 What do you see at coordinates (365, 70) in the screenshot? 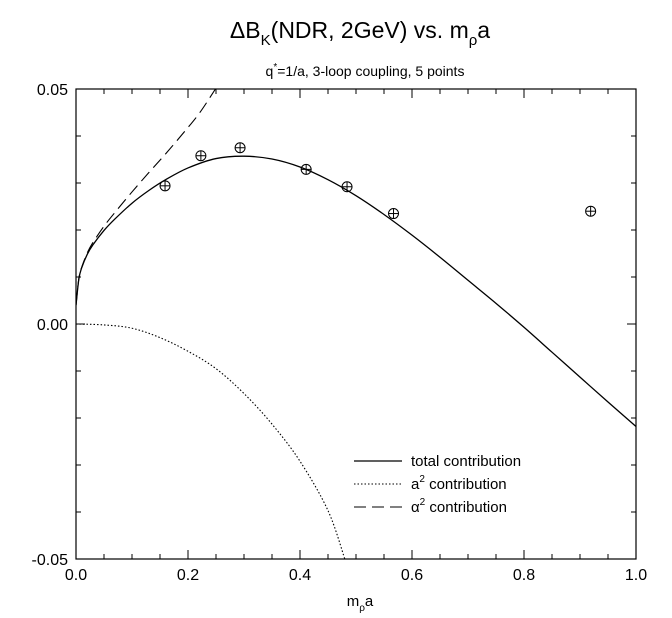
I see `chart-subtitle: q*=1/a, 3-loop coupling, 5 points` at bounding box center [365, 70].